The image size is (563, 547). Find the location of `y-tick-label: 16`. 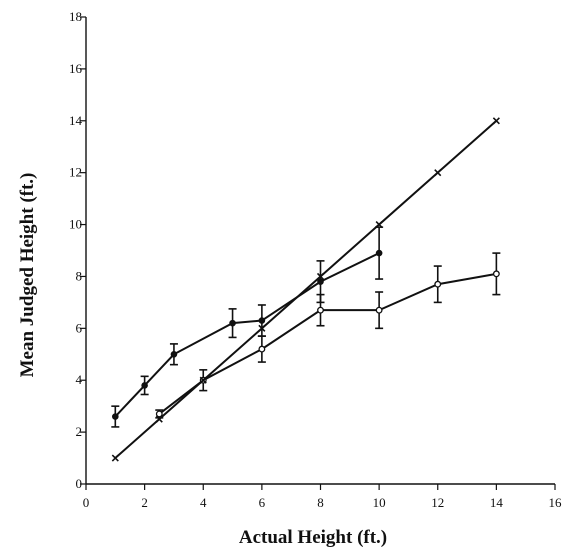

y-tick-label: 16 is located at coordinates (76, 68).